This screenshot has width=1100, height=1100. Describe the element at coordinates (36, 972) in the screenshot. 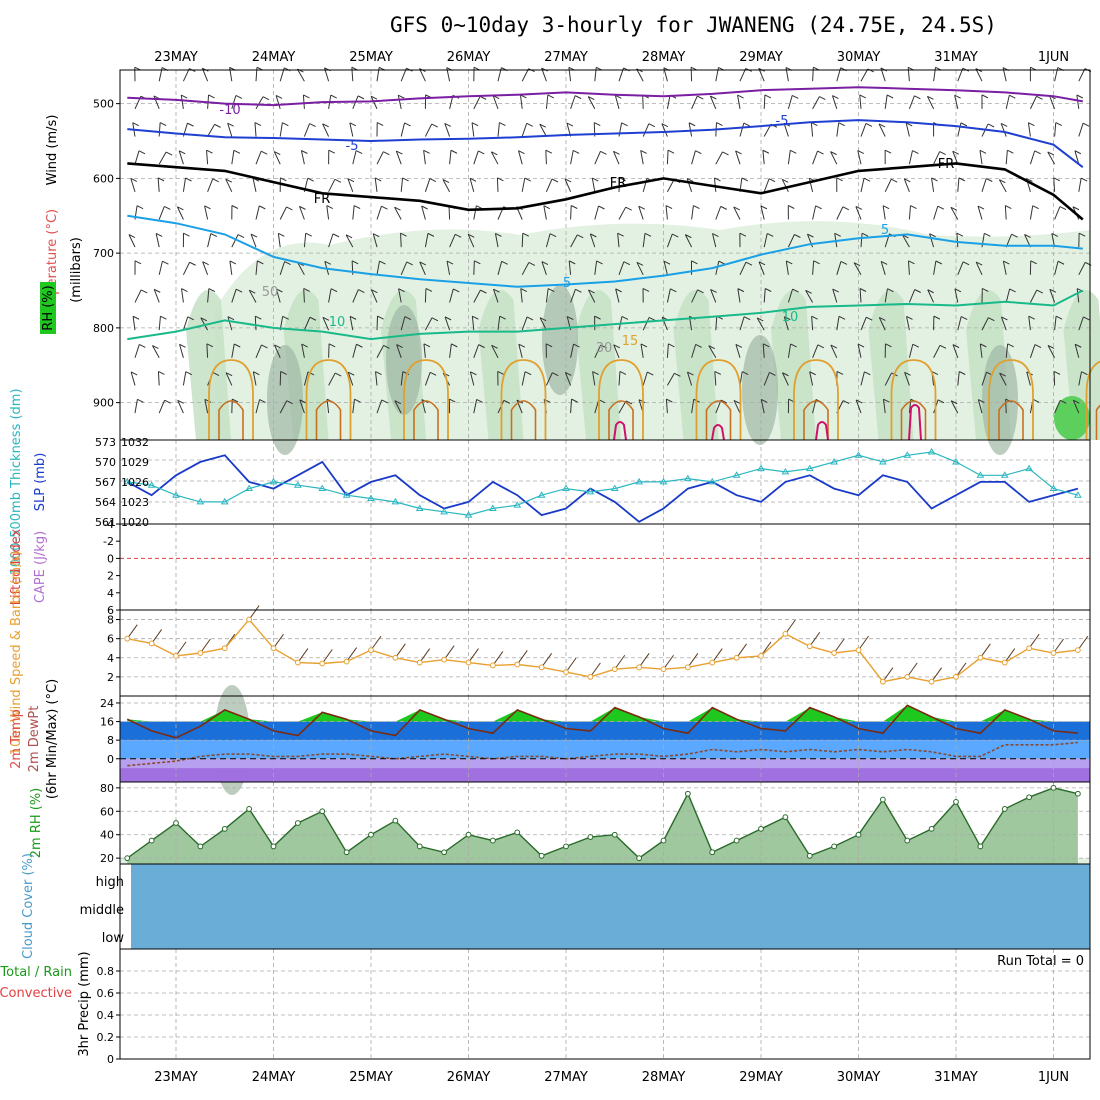

I see `ylabel-total-rain: Total / Rain` at that location.